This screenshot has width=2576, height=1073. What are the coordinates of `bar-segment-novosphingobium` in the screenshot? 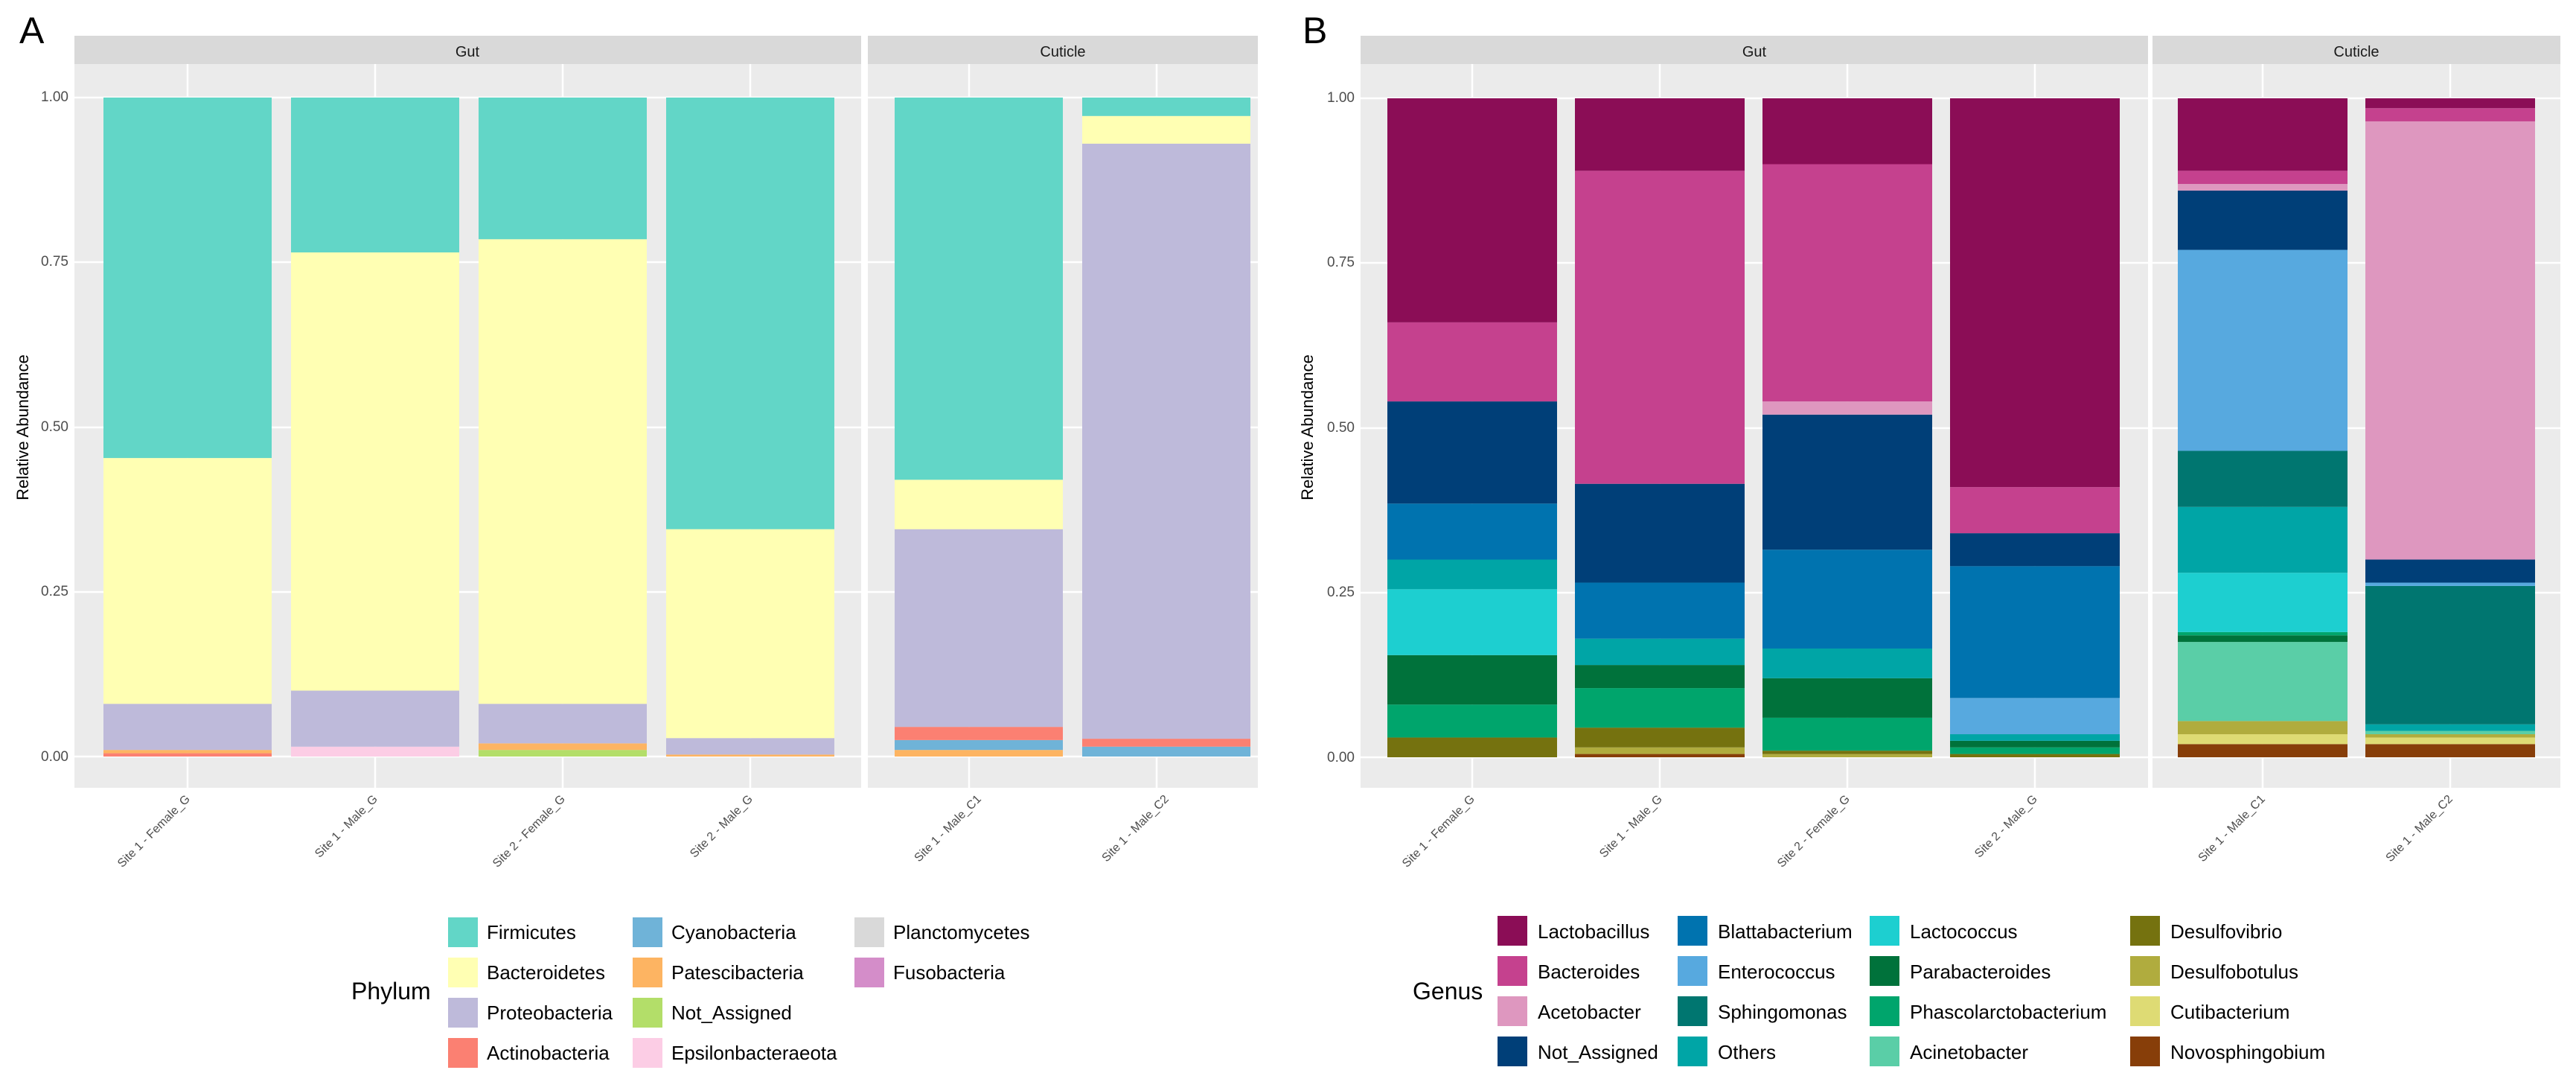 It's located at (1660, 755).